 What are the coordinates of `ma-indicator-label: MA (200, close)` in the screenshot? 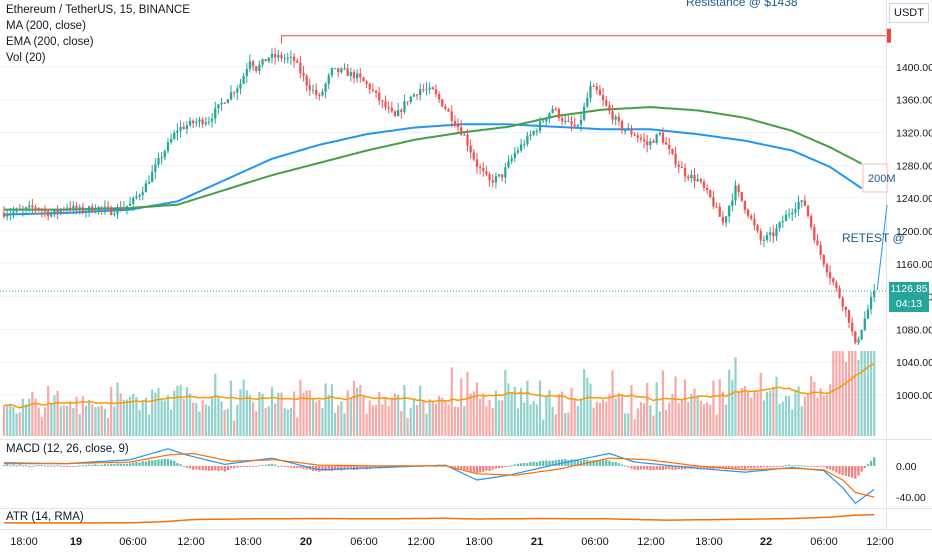 It's located at (46, 26).